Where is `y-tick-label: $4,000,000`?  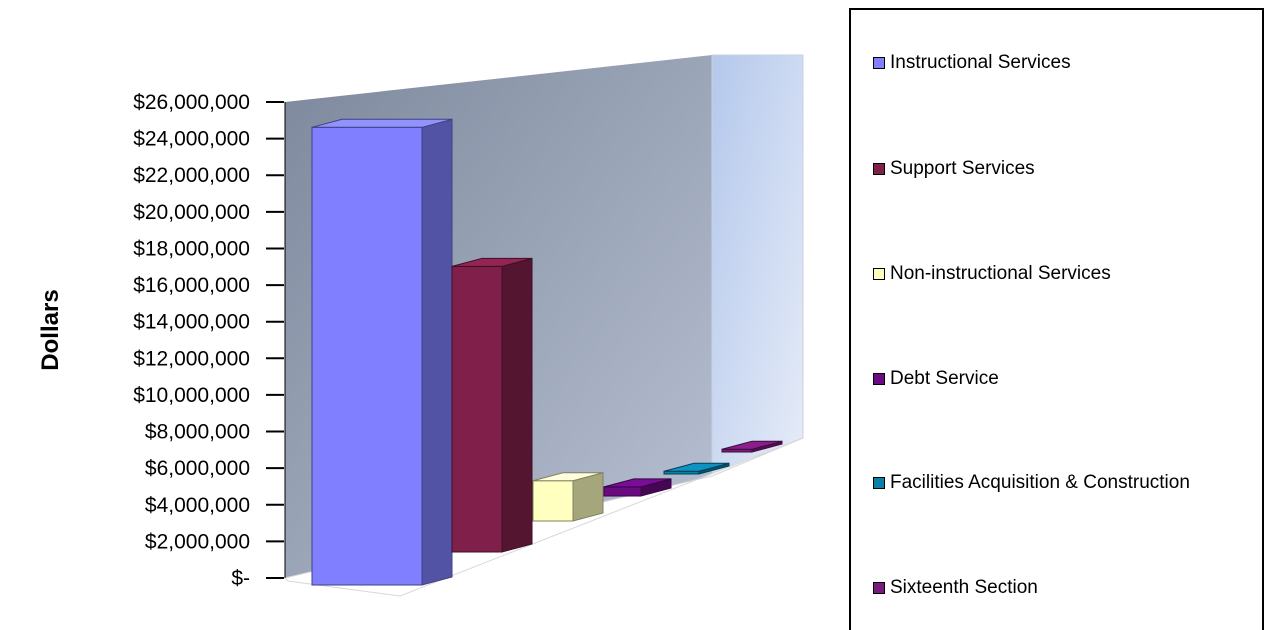 y-tick-label: $4,000,000 is located at coordinates (197, 505).